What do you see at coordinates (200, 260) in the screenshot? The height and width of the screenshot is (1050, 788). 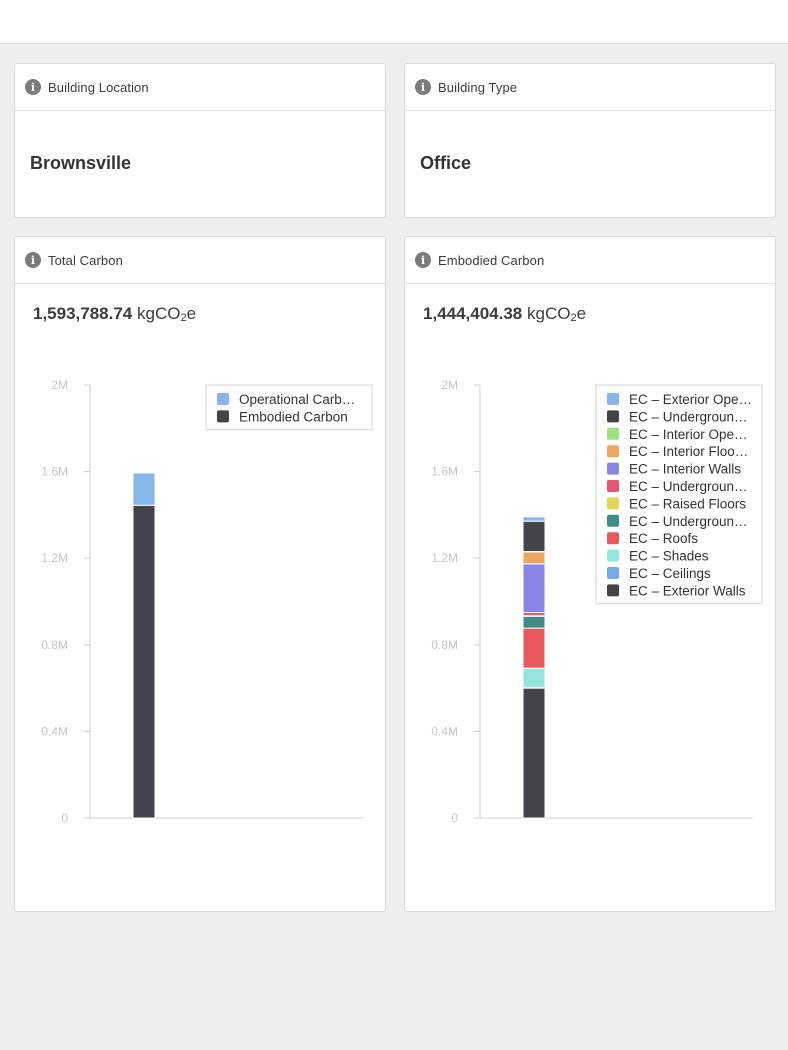 I see `card-header: i Total Carbon` at bounding box center [200, 260].